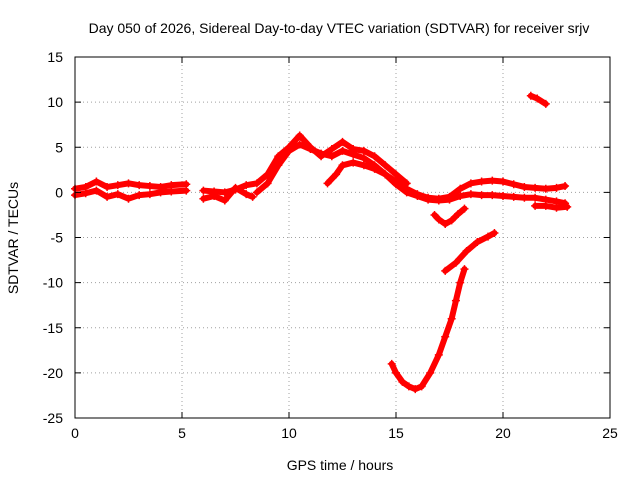  What do you see at coordinates (59, 147) in the screenshot?
I see `y-tick-label: 5` at bounding box center [59, 147].